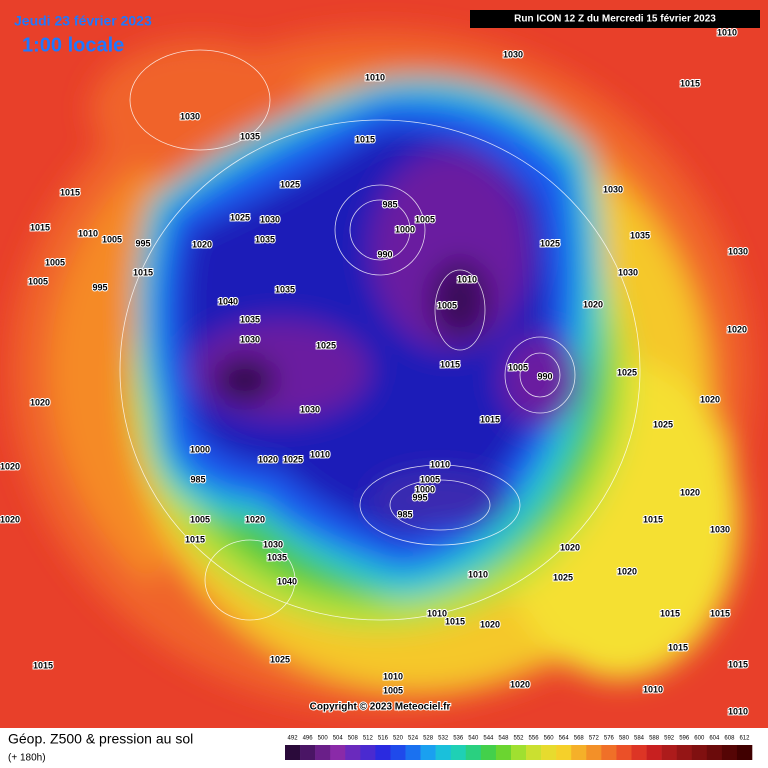 Image resolution: width=768 pixels, height=768 pixels. Describe the element at coordinates (308, 739) in the screenshot. I see `colorbar-label: 496` at that location.